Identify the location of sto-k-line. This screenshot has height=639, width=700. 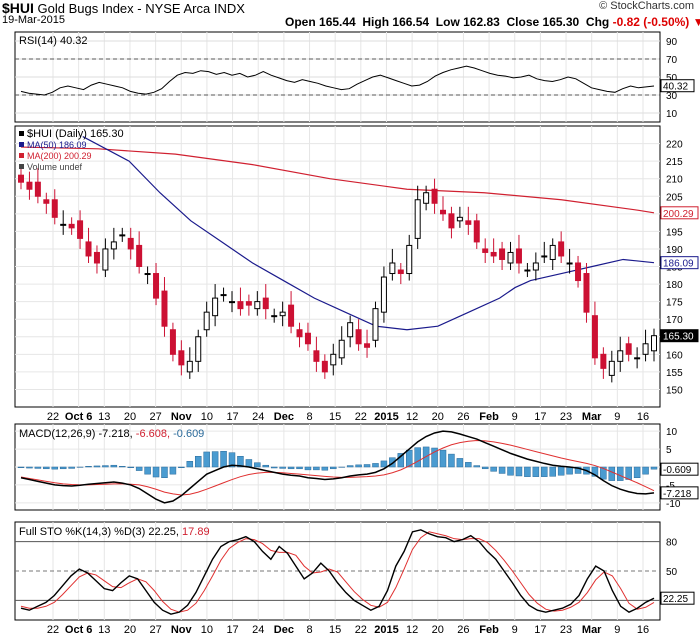
(337, 572).